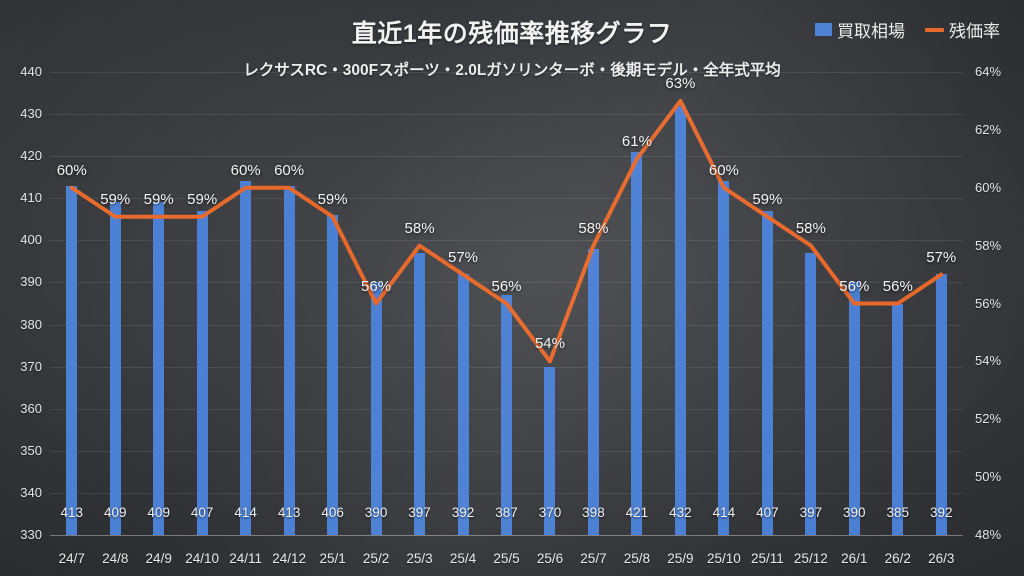 This screenshot has height=576, width=1024. Describe the element at coordinates (988, 419) in the screenshot. I see `y-axis-right-tick-label: 52%` at that location.